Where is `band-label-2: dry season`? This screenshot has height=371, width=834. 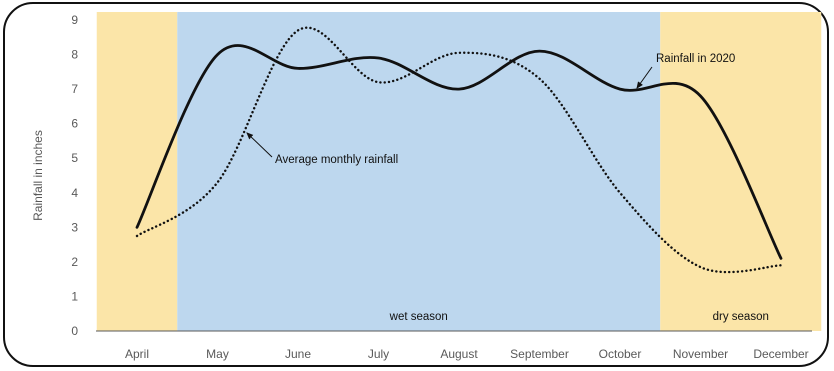 band-label-2: dry season is located at coordinates (741, 317).